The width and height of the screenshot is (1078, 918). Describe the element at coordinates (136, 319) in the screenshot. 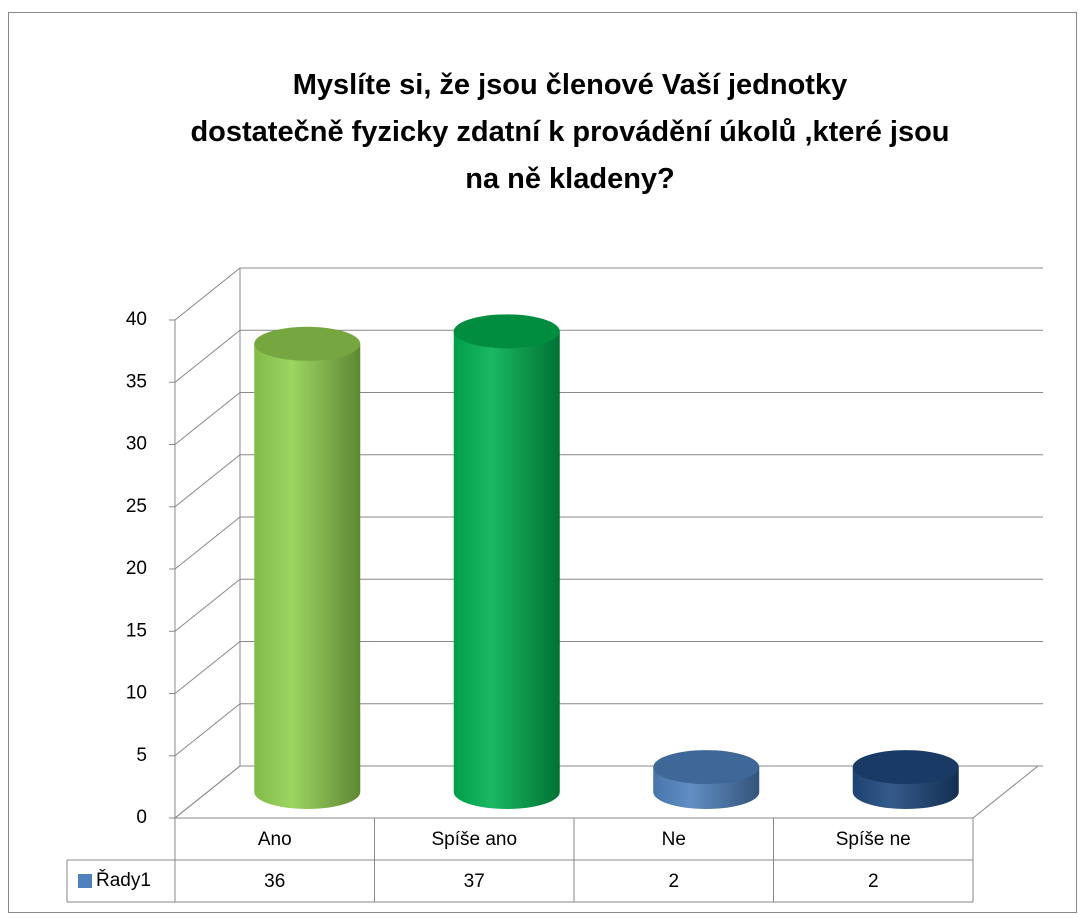

I see `y-tick-label: 40` at that location.